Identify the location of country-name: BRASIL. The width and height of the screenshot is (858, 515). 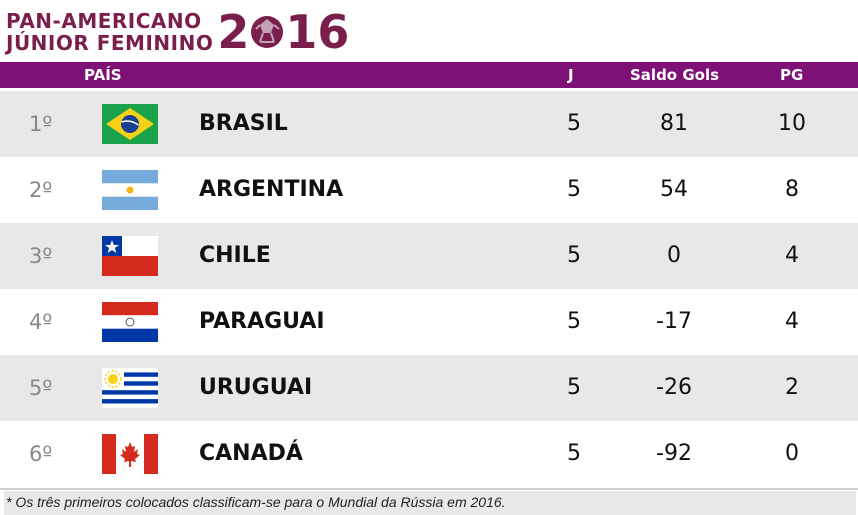
(243, 123).